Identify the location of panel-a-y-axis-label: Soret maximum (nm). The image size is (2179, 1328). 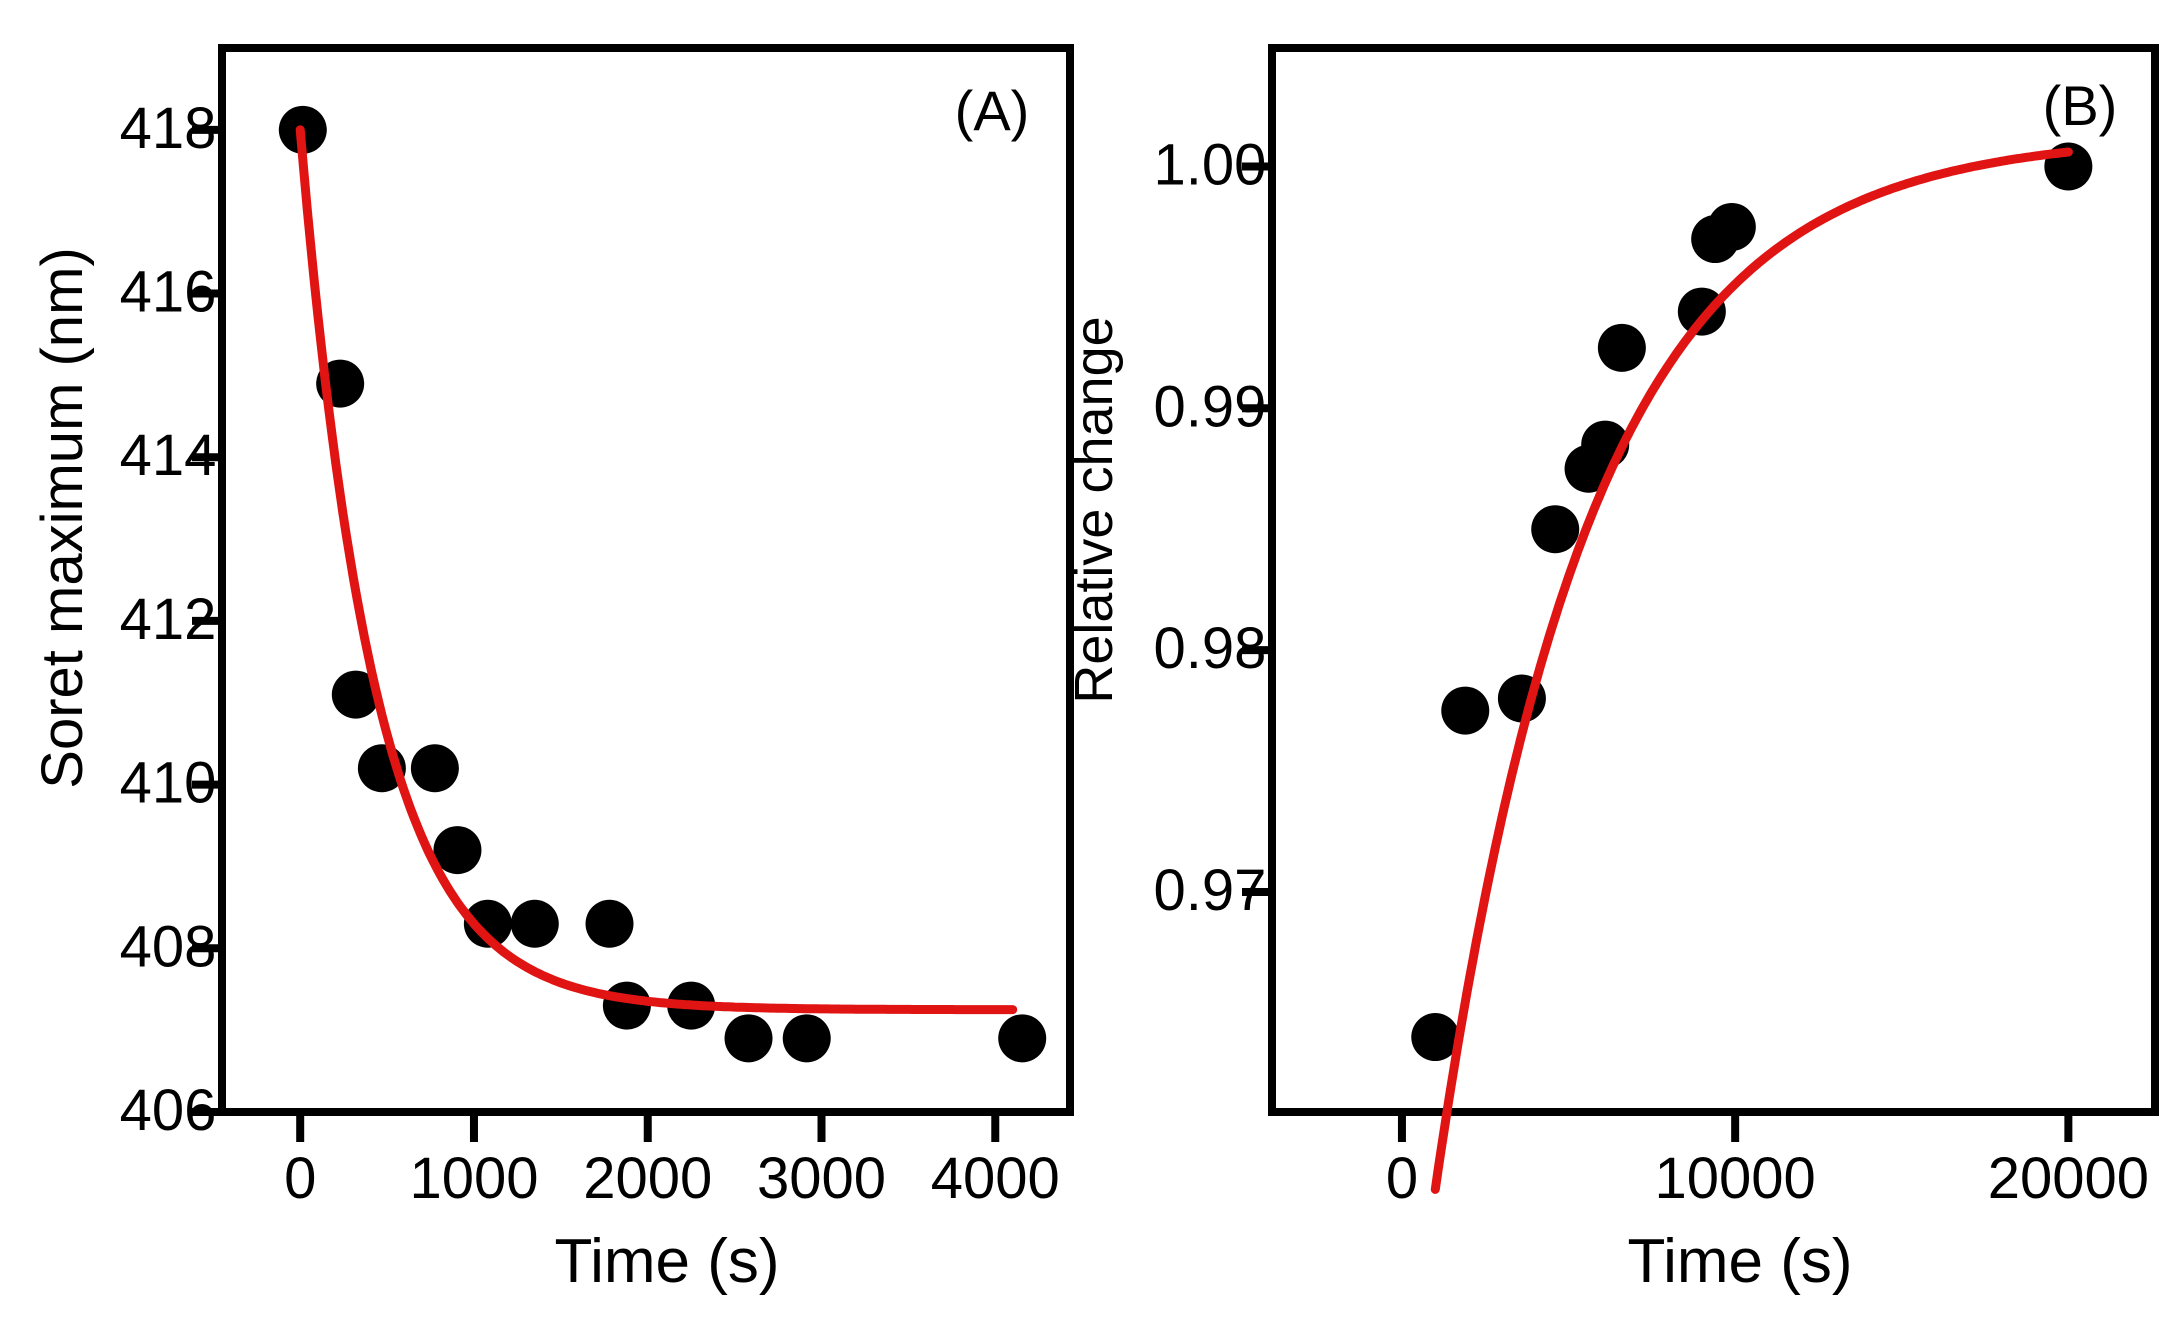
(62, 517).